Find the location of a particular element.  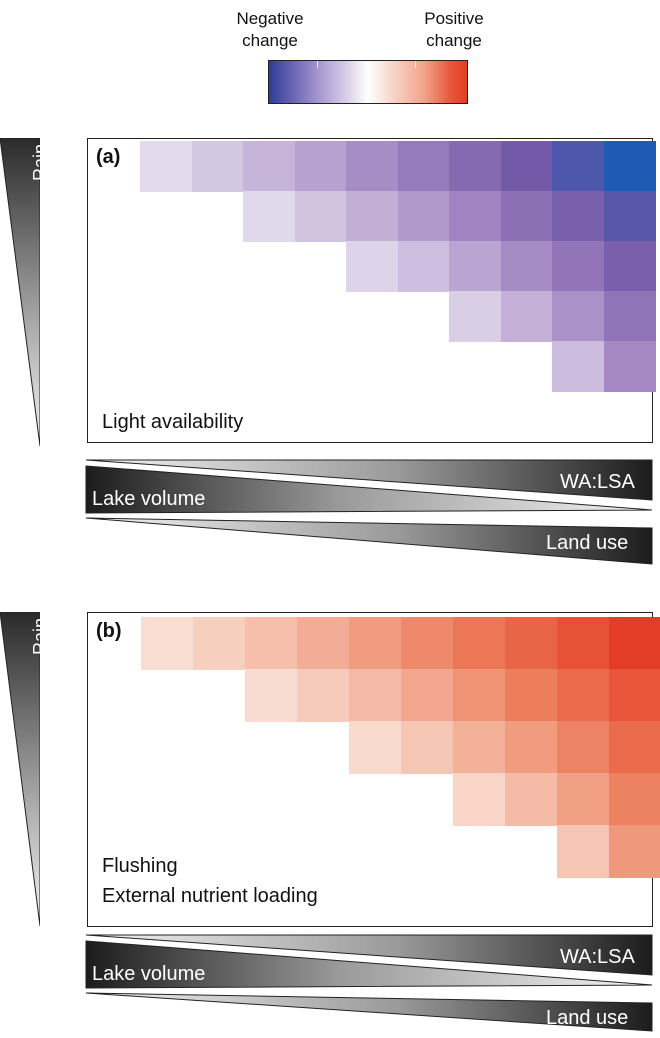

legend-negative-label: Negative change is located at coordinates (270, 29).